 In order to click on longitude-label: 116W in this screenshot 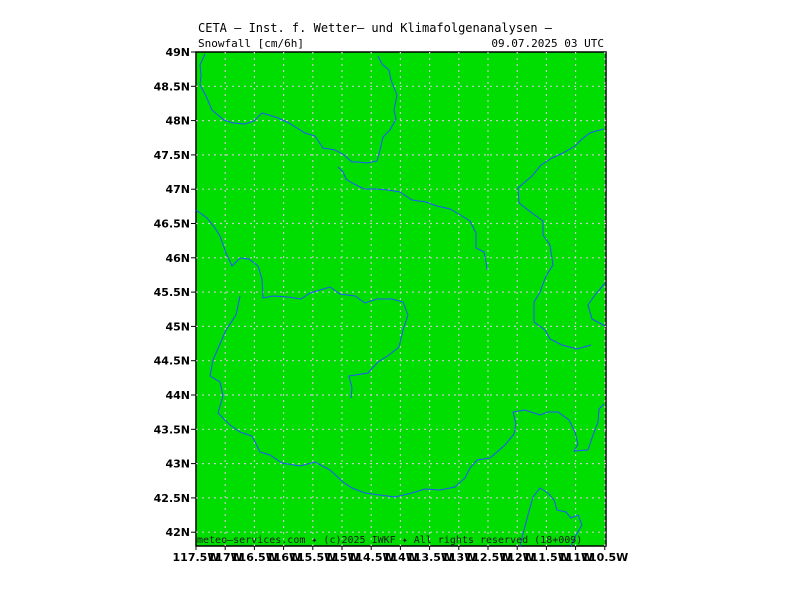, I will do `click(283, 557)`.